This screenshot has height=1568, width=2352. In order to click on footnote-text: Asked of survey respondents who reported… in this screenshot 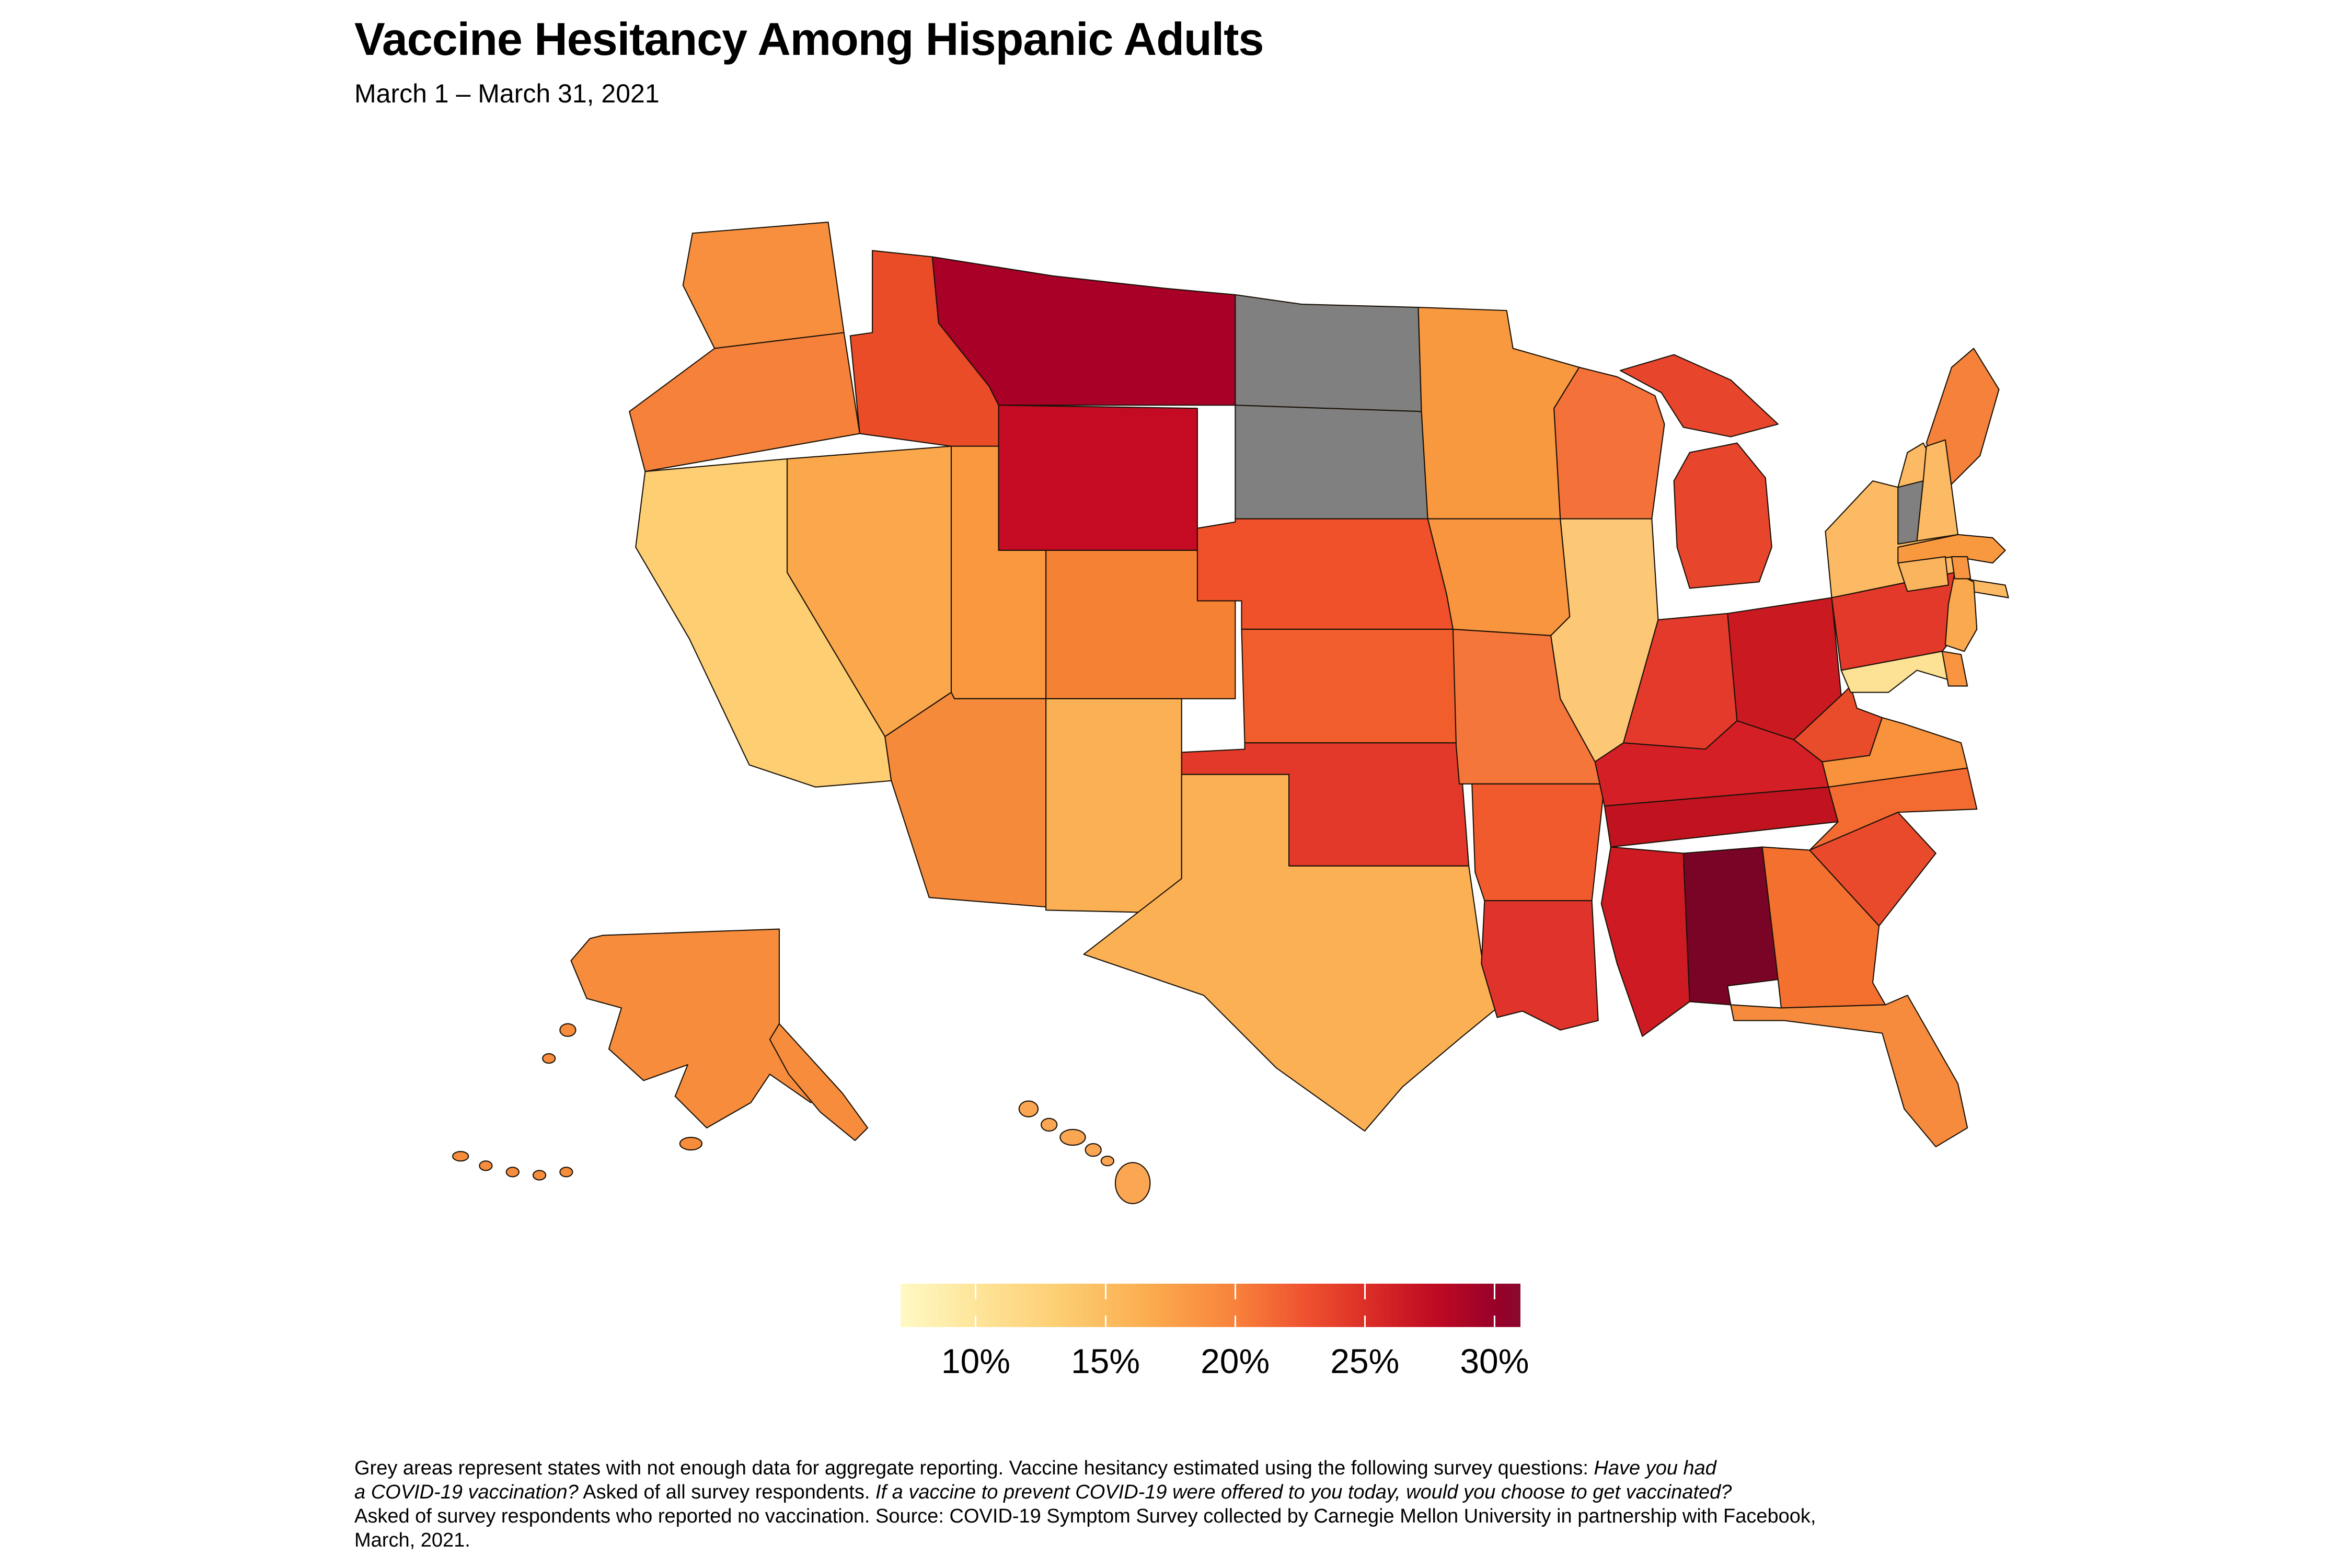, I will do `click(1085, 1516)`.